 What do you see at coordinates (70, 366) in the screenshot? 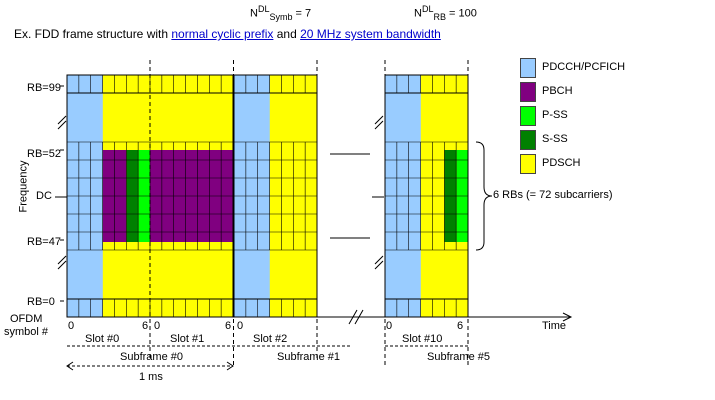
I see `duration-arrow-left` at bounding box center [70, 366].